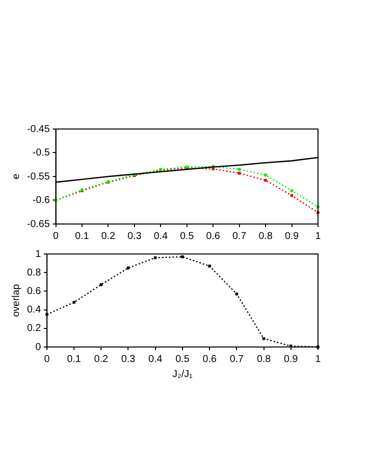 The image size is (366, 473). Describe the element at coordinates (41, 153) in the screenshot. I see `y-tick-label: -0.5` at that location.